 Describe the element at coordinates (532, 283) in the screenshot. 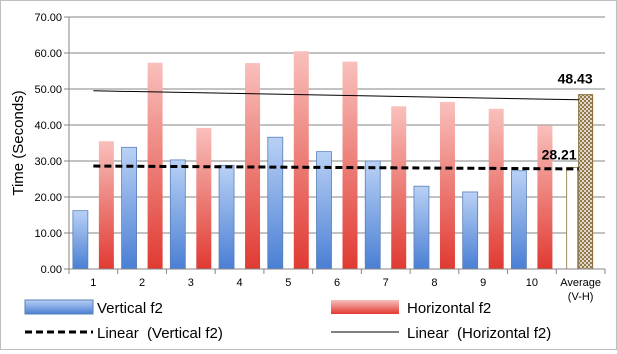

I see `x-tick-label: 10` at that location.